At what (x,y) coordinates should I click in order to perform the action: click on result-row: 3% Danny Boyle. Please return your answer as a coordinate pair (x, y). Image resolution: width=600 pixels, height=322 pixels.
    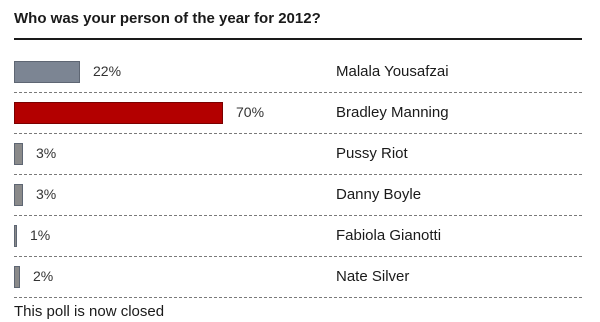
    Looking at the image, I should click on (298, 195).